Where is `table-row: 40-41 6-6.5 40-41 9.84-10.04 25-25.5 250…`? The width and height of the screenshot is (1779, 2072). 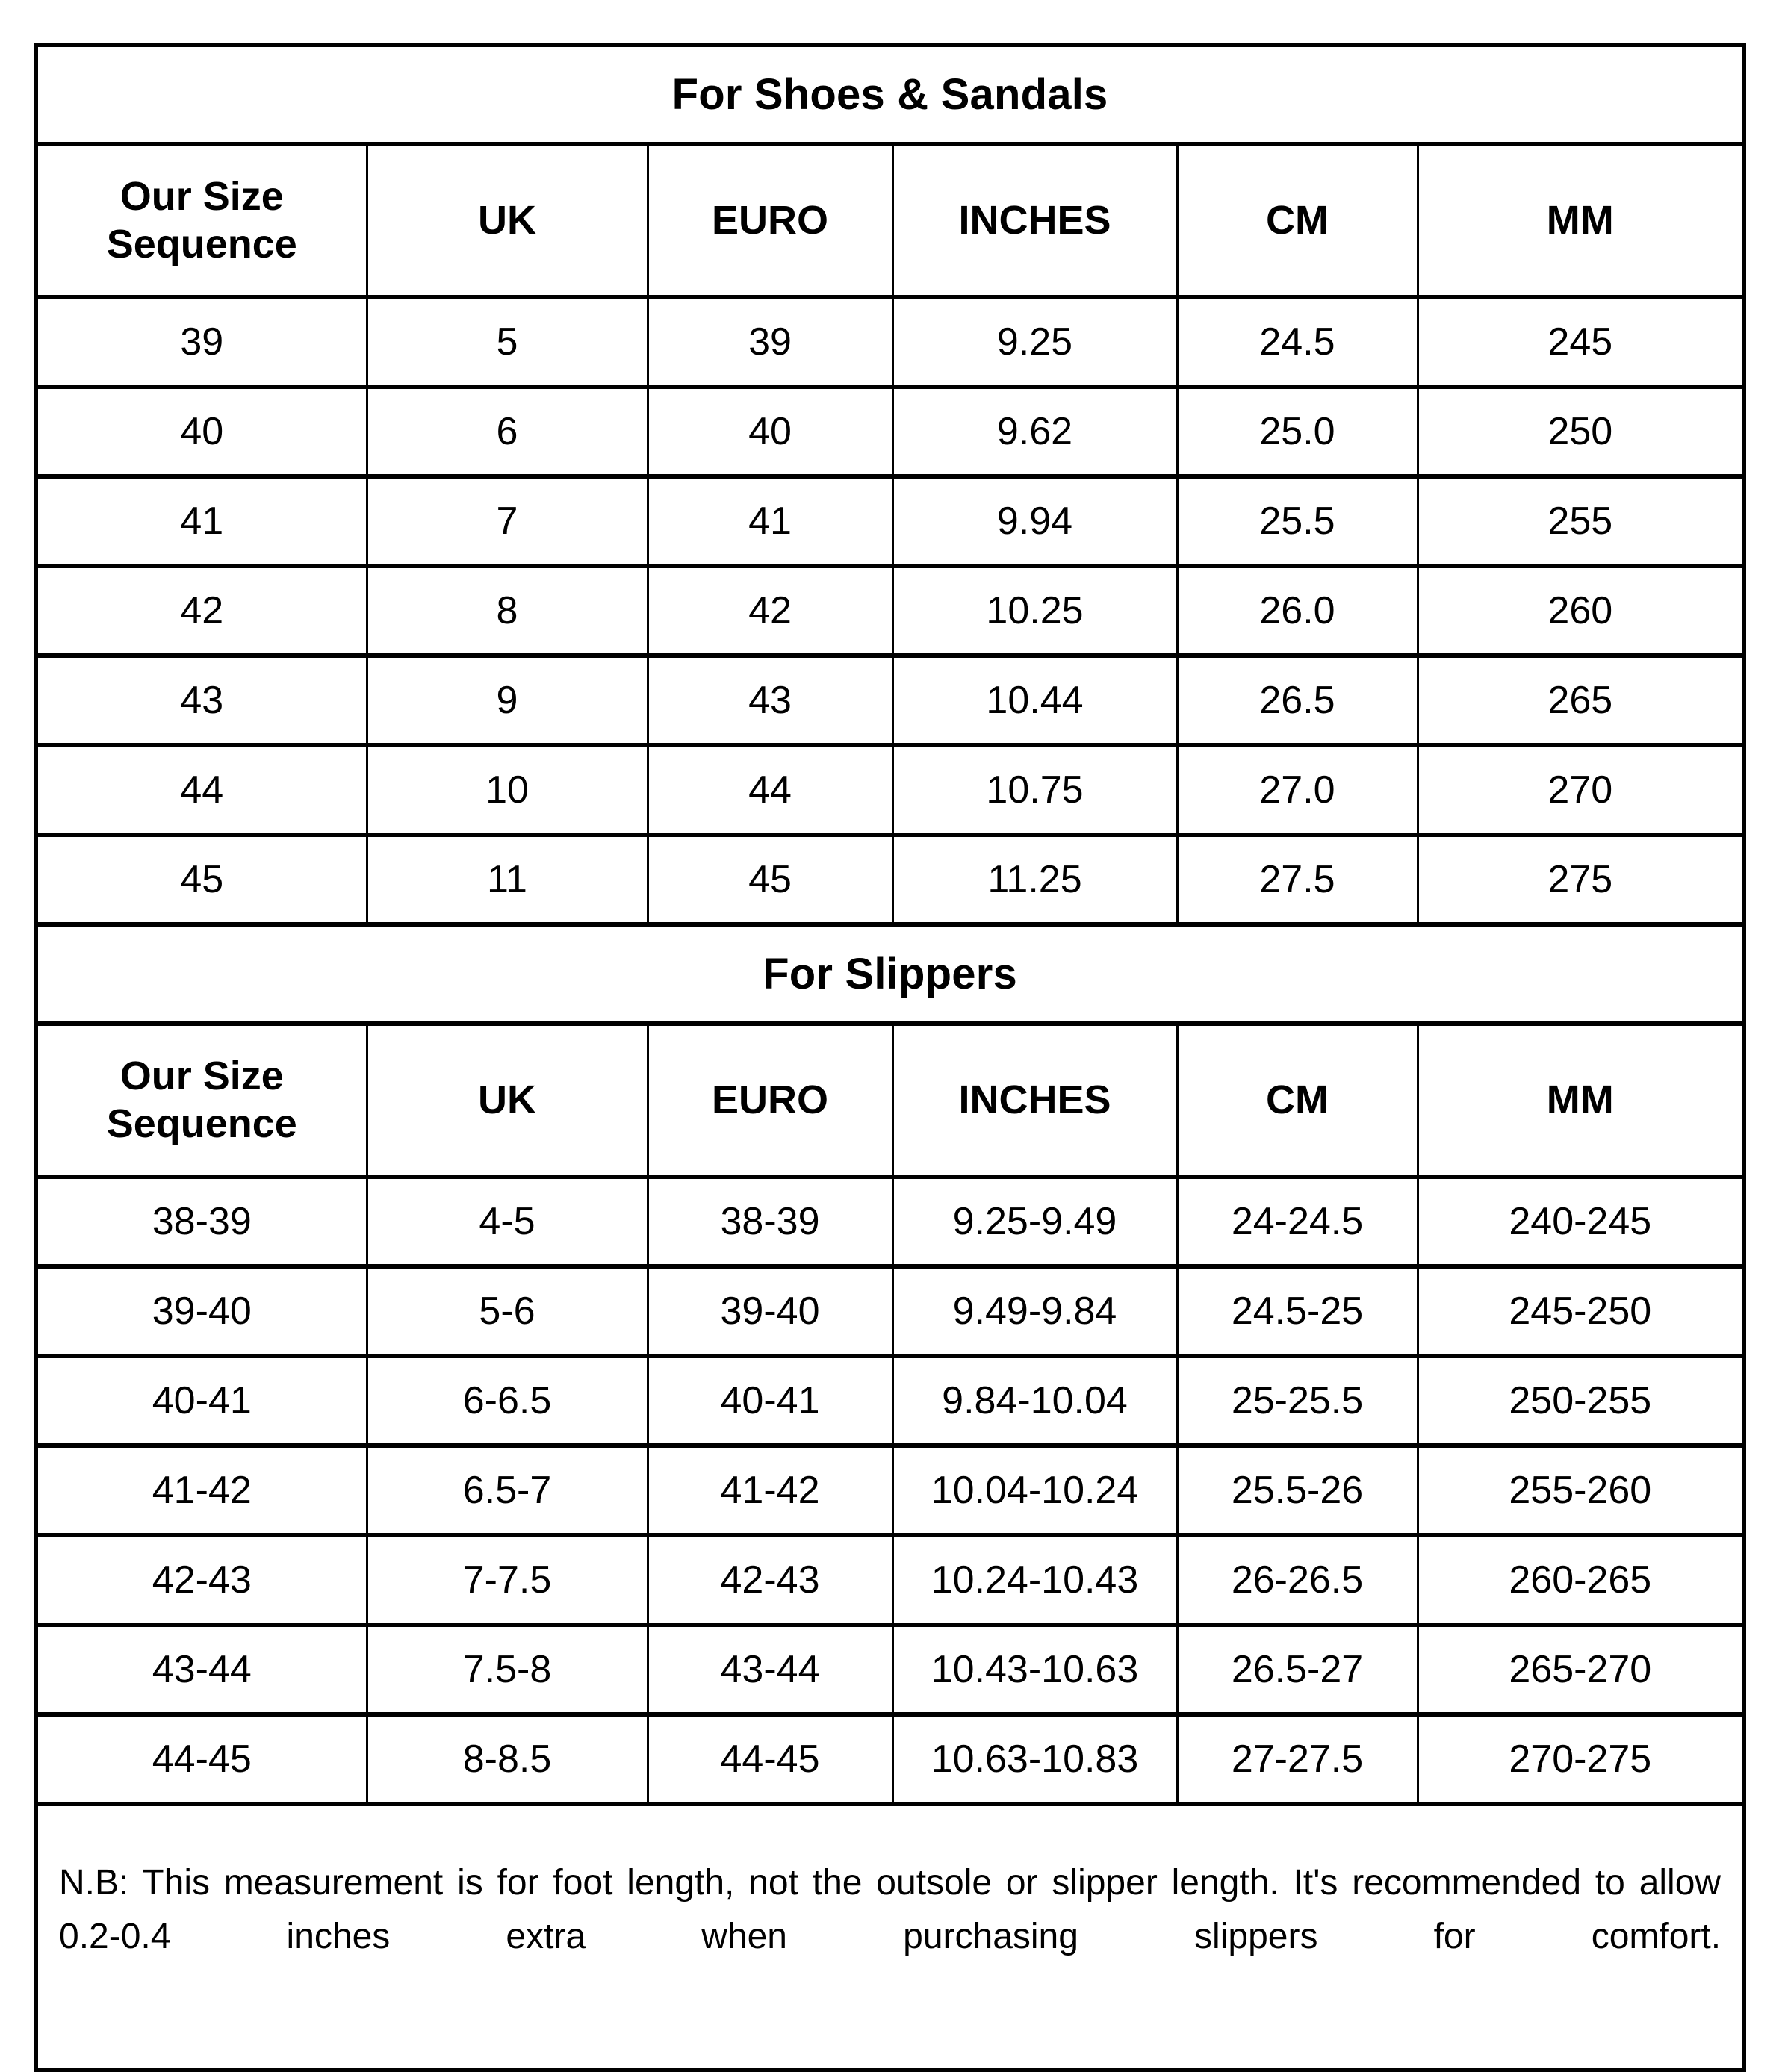 table-row: 40-41 6-6.5 40-41 9.84-10.04 25-25.5 250… is located at coordinates (889, 1400).